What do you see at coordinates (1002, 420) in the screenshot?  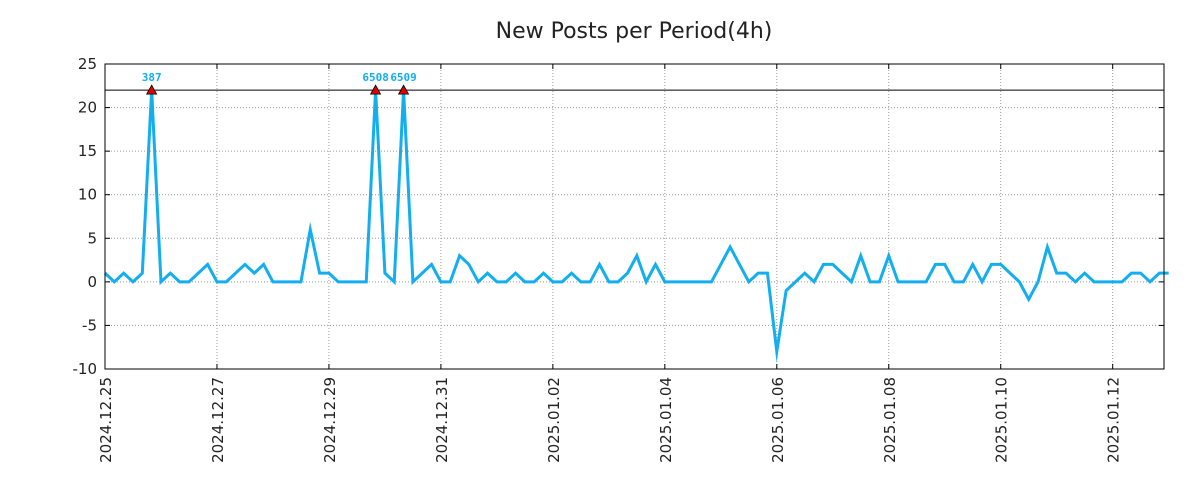 I see `x-tick-label: 2025.01.10` at bounding box center [1002, 420].